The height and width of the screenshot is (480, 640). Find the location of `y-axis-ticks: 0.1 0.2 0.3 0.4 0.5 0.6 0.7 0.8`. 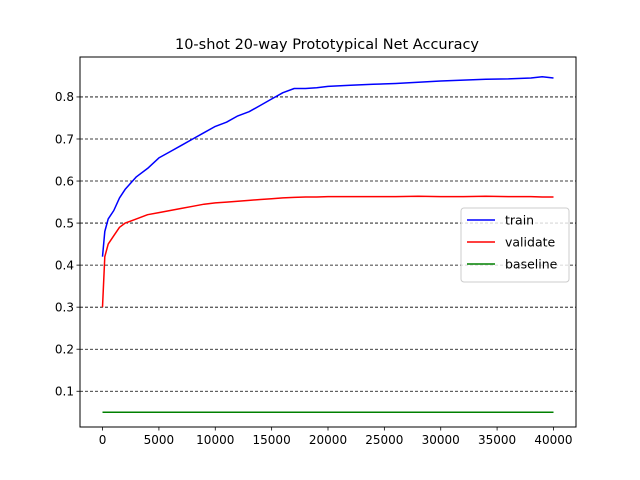

y-axis-ticks: 0.1 0.2 0.3 0.4 0.5 0.6 0.7 0.8 is located at coordinates (67, 244).